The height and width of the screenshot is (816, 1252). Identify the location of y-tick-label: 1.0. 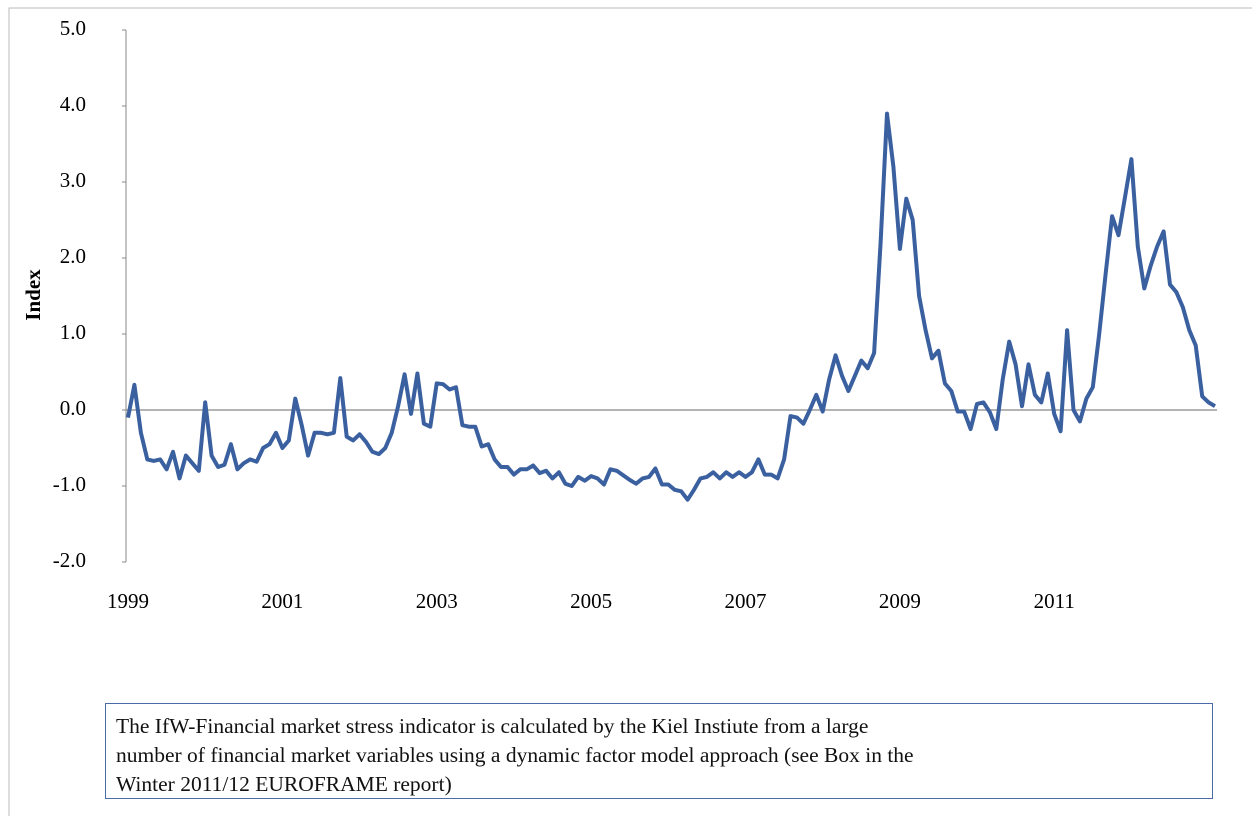
(73, 332).